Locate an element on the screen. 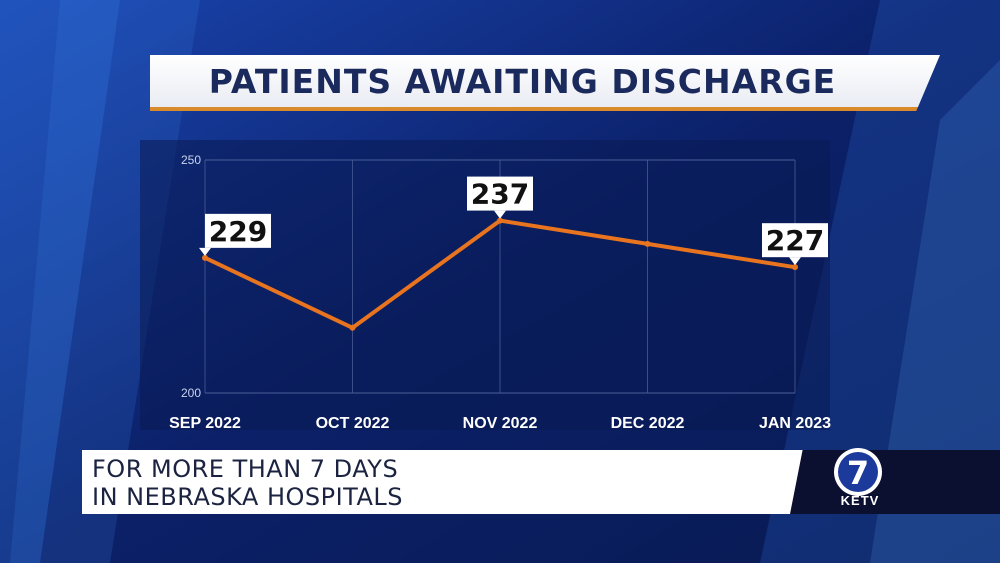 This screenshot has height=563, width=1000. data-label-4: 227 is located at coordinates (795, 244).